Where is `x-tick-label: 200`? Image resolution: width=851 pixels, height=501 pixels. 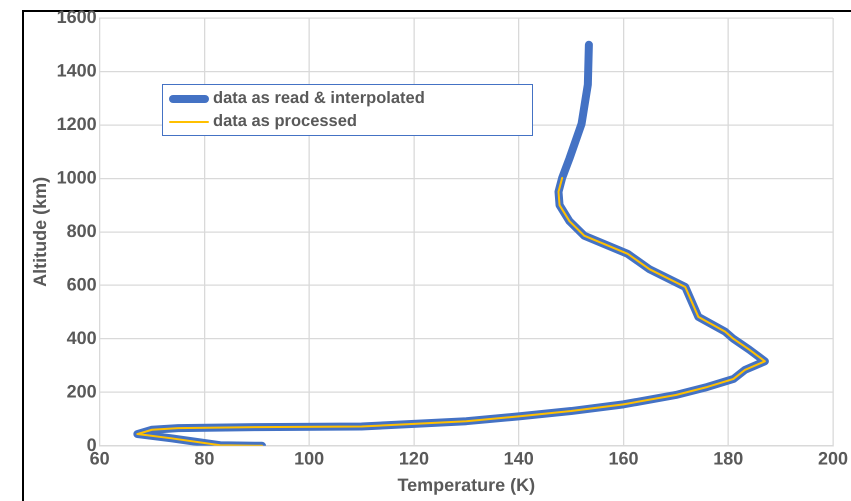 x-tick-label: 200 is located at coordinates (833, 458).